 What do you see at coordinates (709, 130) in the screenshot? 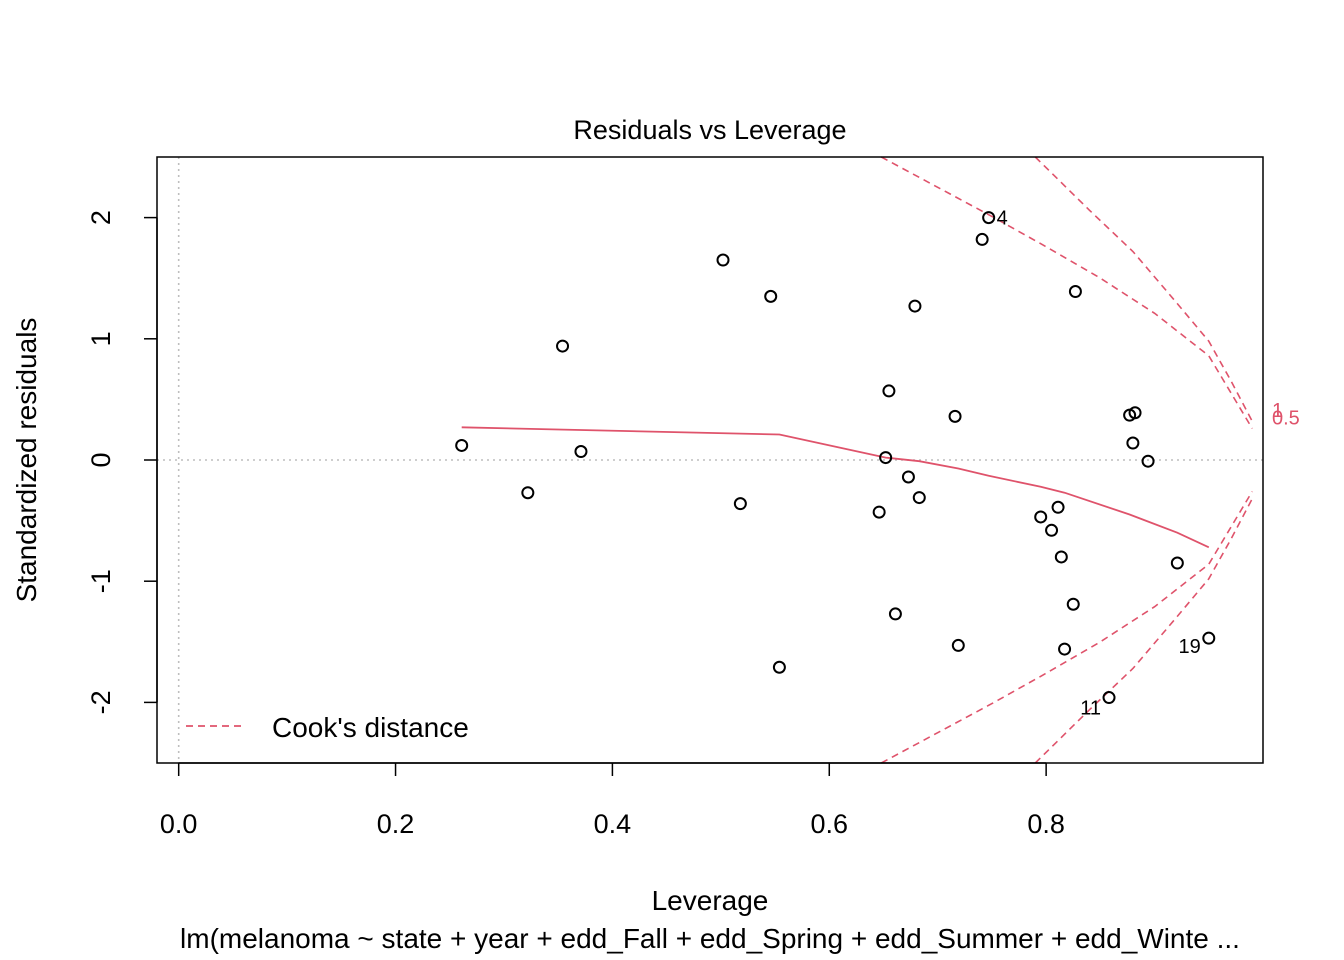
I see `chart-title: Residuals vs Leverage` at bounding box center [709, 130].